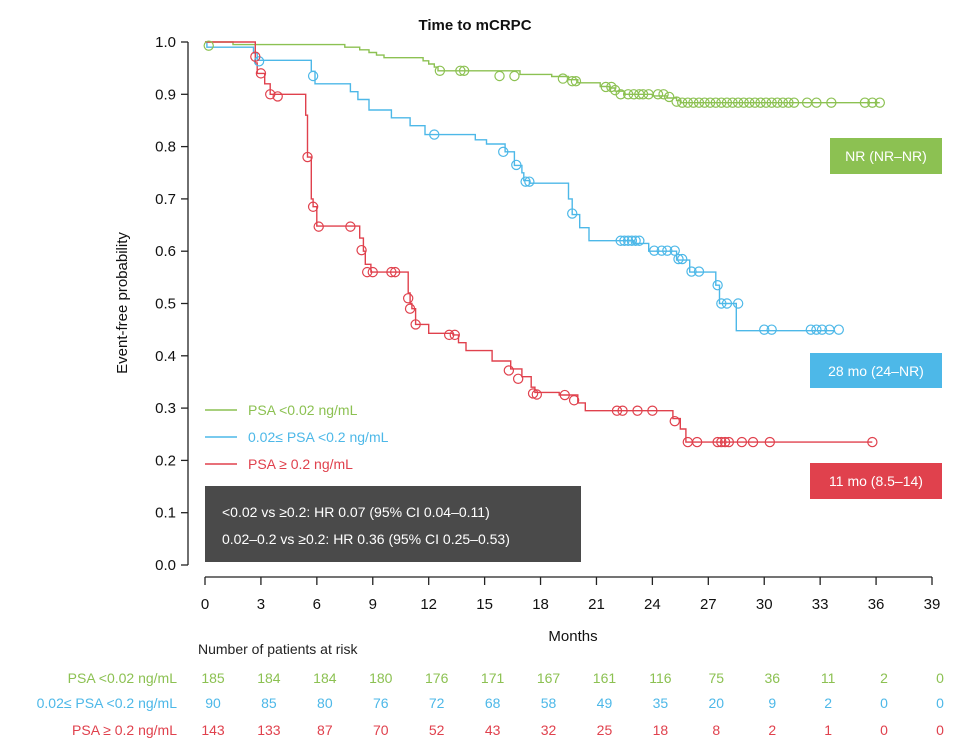 Image resolution: width=954 pixels, height=752 pixels. I want to click on x-tick-label: 30, so click(764, 604).